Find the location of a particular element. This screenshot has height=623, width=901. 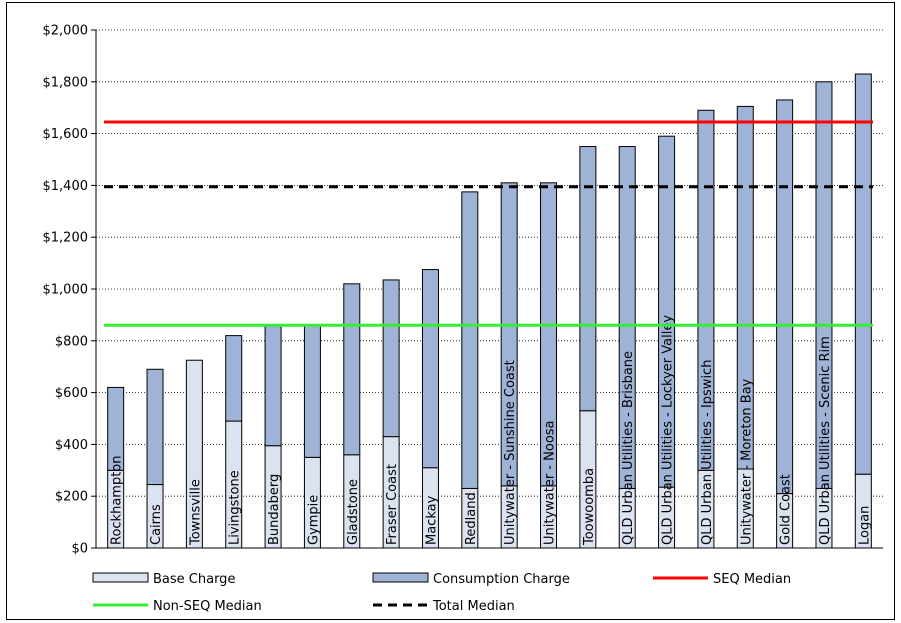

category-label: QLD Urban Utilities - Lockyer Valley is located at coordinates (668, 430).